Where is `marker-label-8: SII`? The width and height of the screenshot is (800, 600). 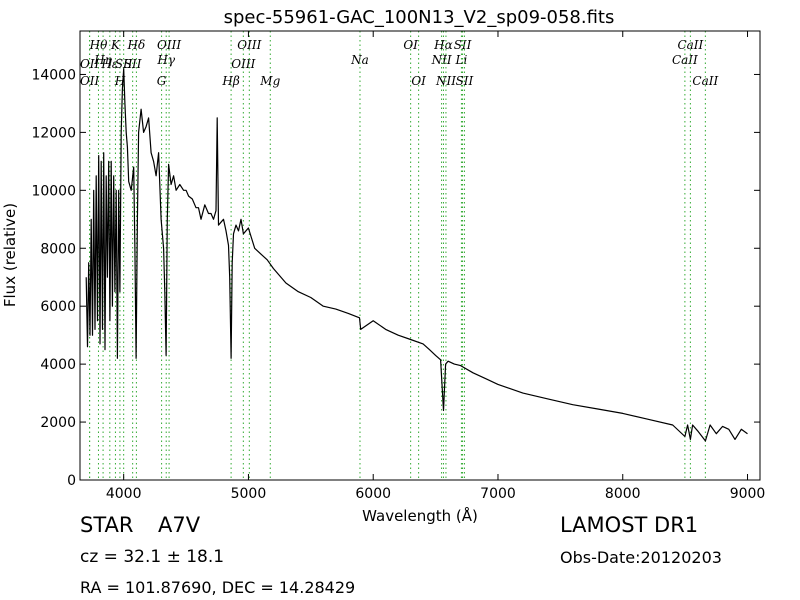
marker-label-8: SII is located at coordinates (133, 64).